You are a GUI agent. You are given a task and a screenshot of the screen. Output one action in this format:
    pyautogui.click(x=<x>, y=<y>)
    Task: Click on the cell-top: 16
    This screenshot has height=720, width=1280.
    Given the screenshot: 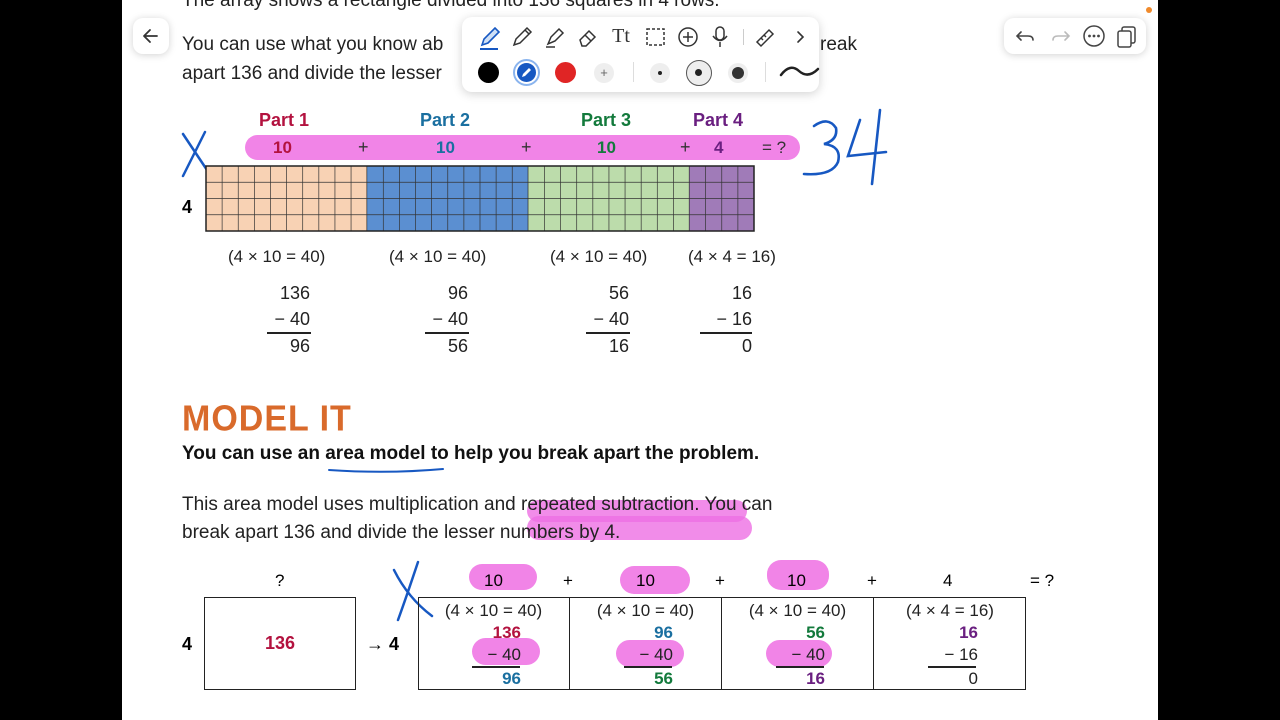 What is the action you would take?
    pyautogui.click(x=968, y=632)
    